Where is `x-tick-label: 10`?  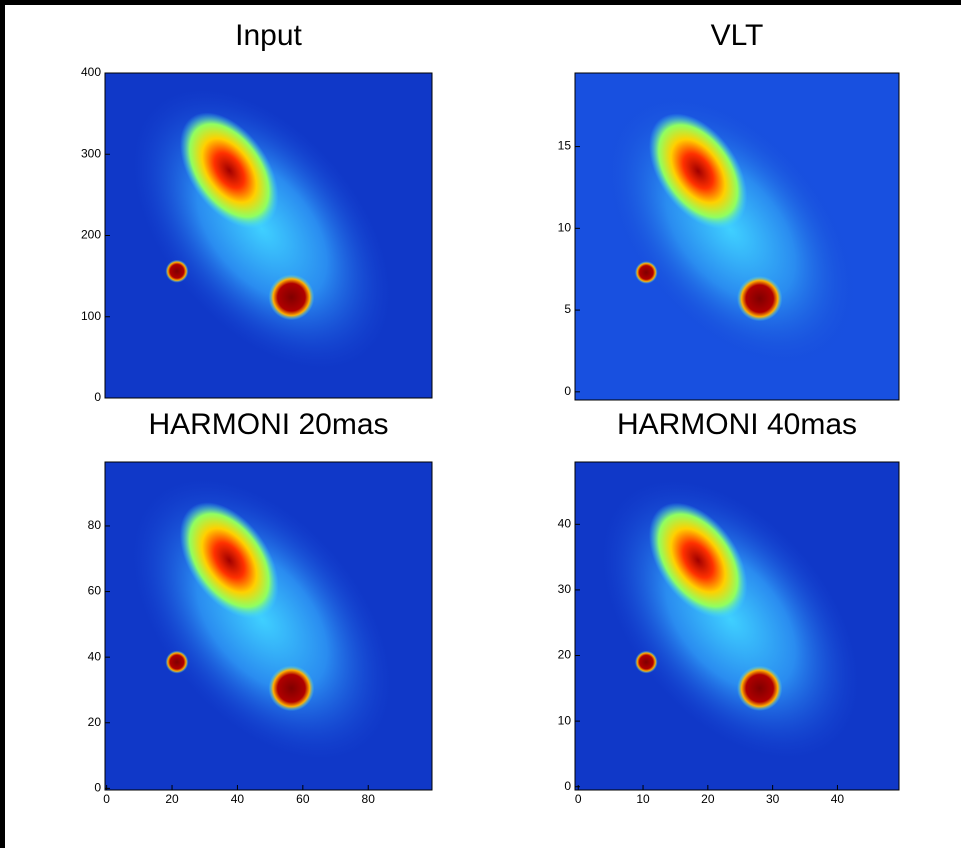 x-tick-label: 10 is located at coordinates (643, 799).